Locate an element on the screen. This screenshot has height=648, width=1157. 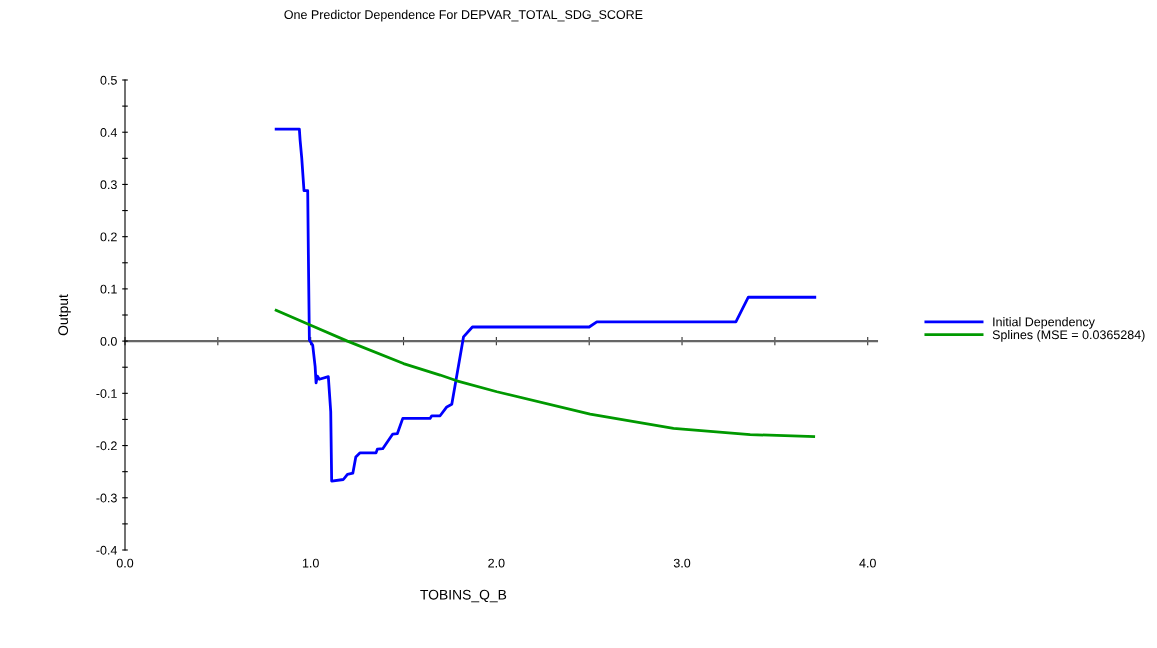
y-tick-label: 0.2 is located at coordinates (108, 237).